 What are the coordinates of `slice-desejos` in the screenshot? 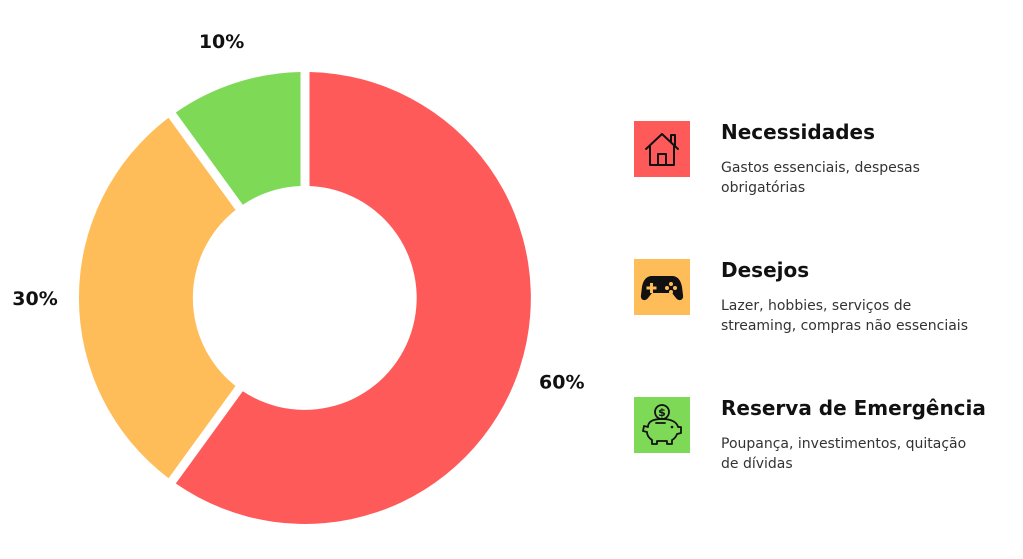 It's located at (157, 298).